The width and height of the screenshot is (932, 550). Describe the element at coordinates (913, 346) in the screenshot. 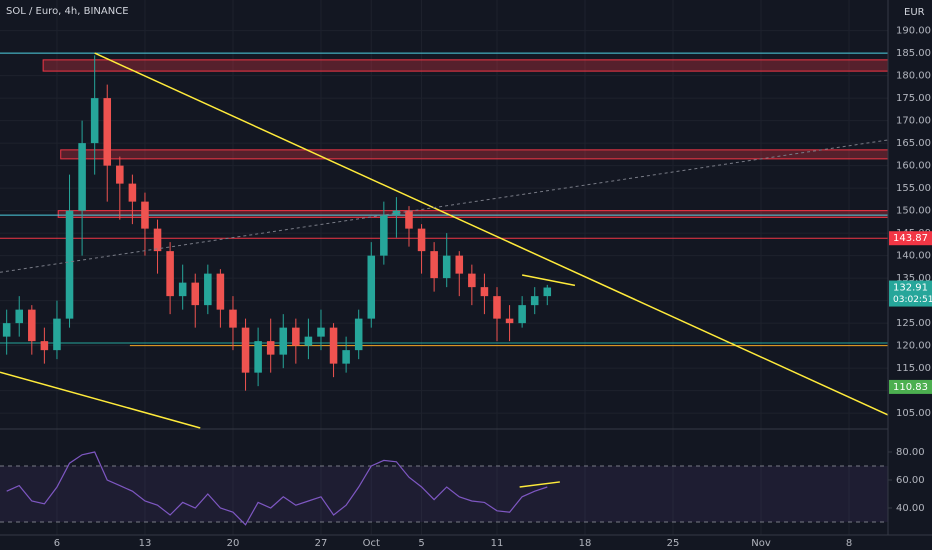

I see `y-tick-label: 120.00` at that location.